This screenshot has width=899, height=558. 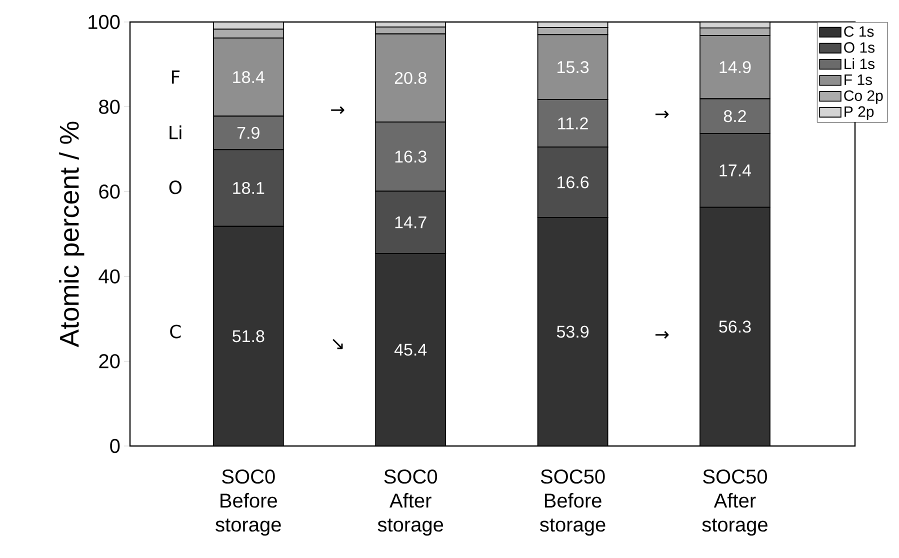 I want to click on y-tick-label: 80, so click(x=109, y=107).